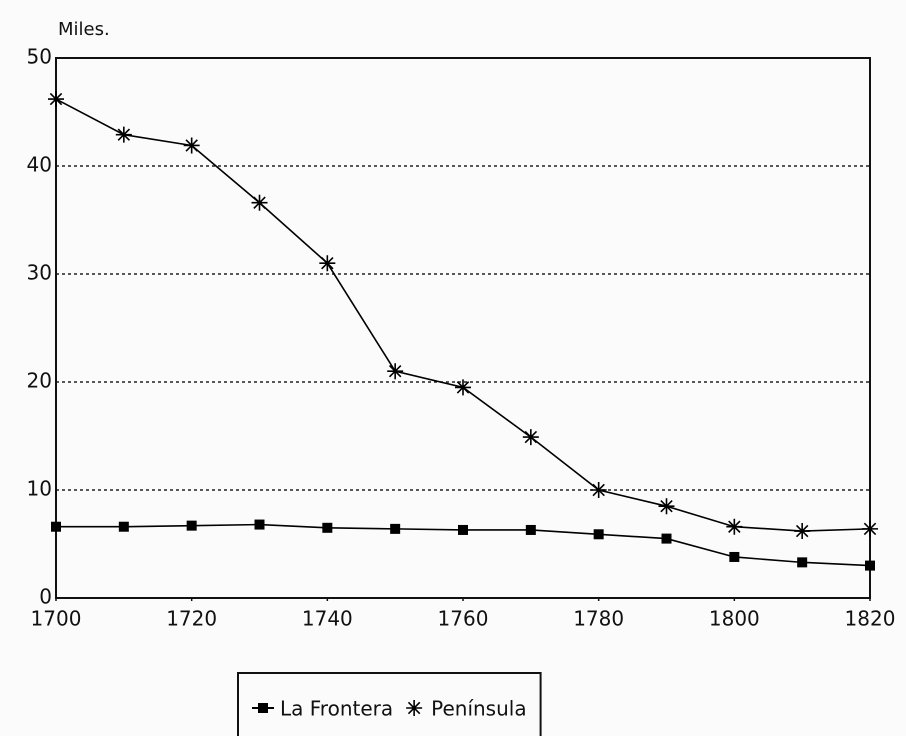 This screenshot has height=736, width=906. I want to click on x-tick-label: 1700, so click(56, 619).